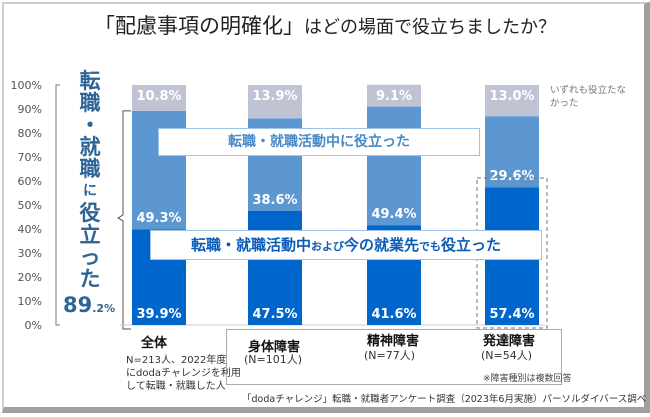 This screenshot has width=650, height=417. Describe the element at coordinates (393, 341) in the screenshot. I see `category-label: 精神障害` at that location.